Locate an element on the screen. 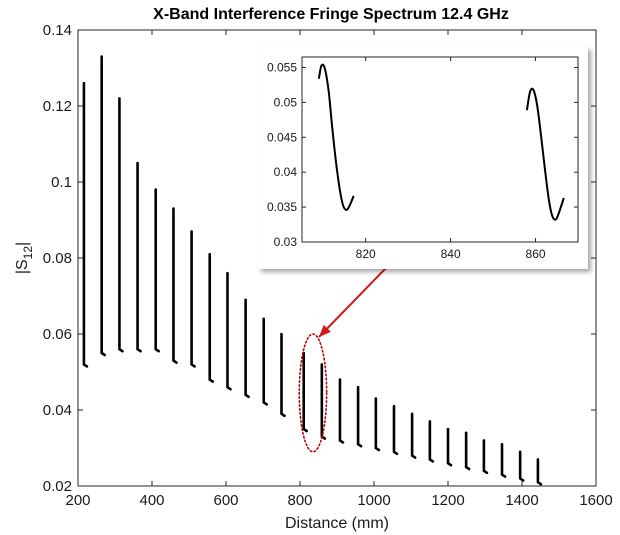 Image resolution: width=620 pixels, height=535 pixels. y-tick-label: 0.02 is located at coordinates (57, 486).